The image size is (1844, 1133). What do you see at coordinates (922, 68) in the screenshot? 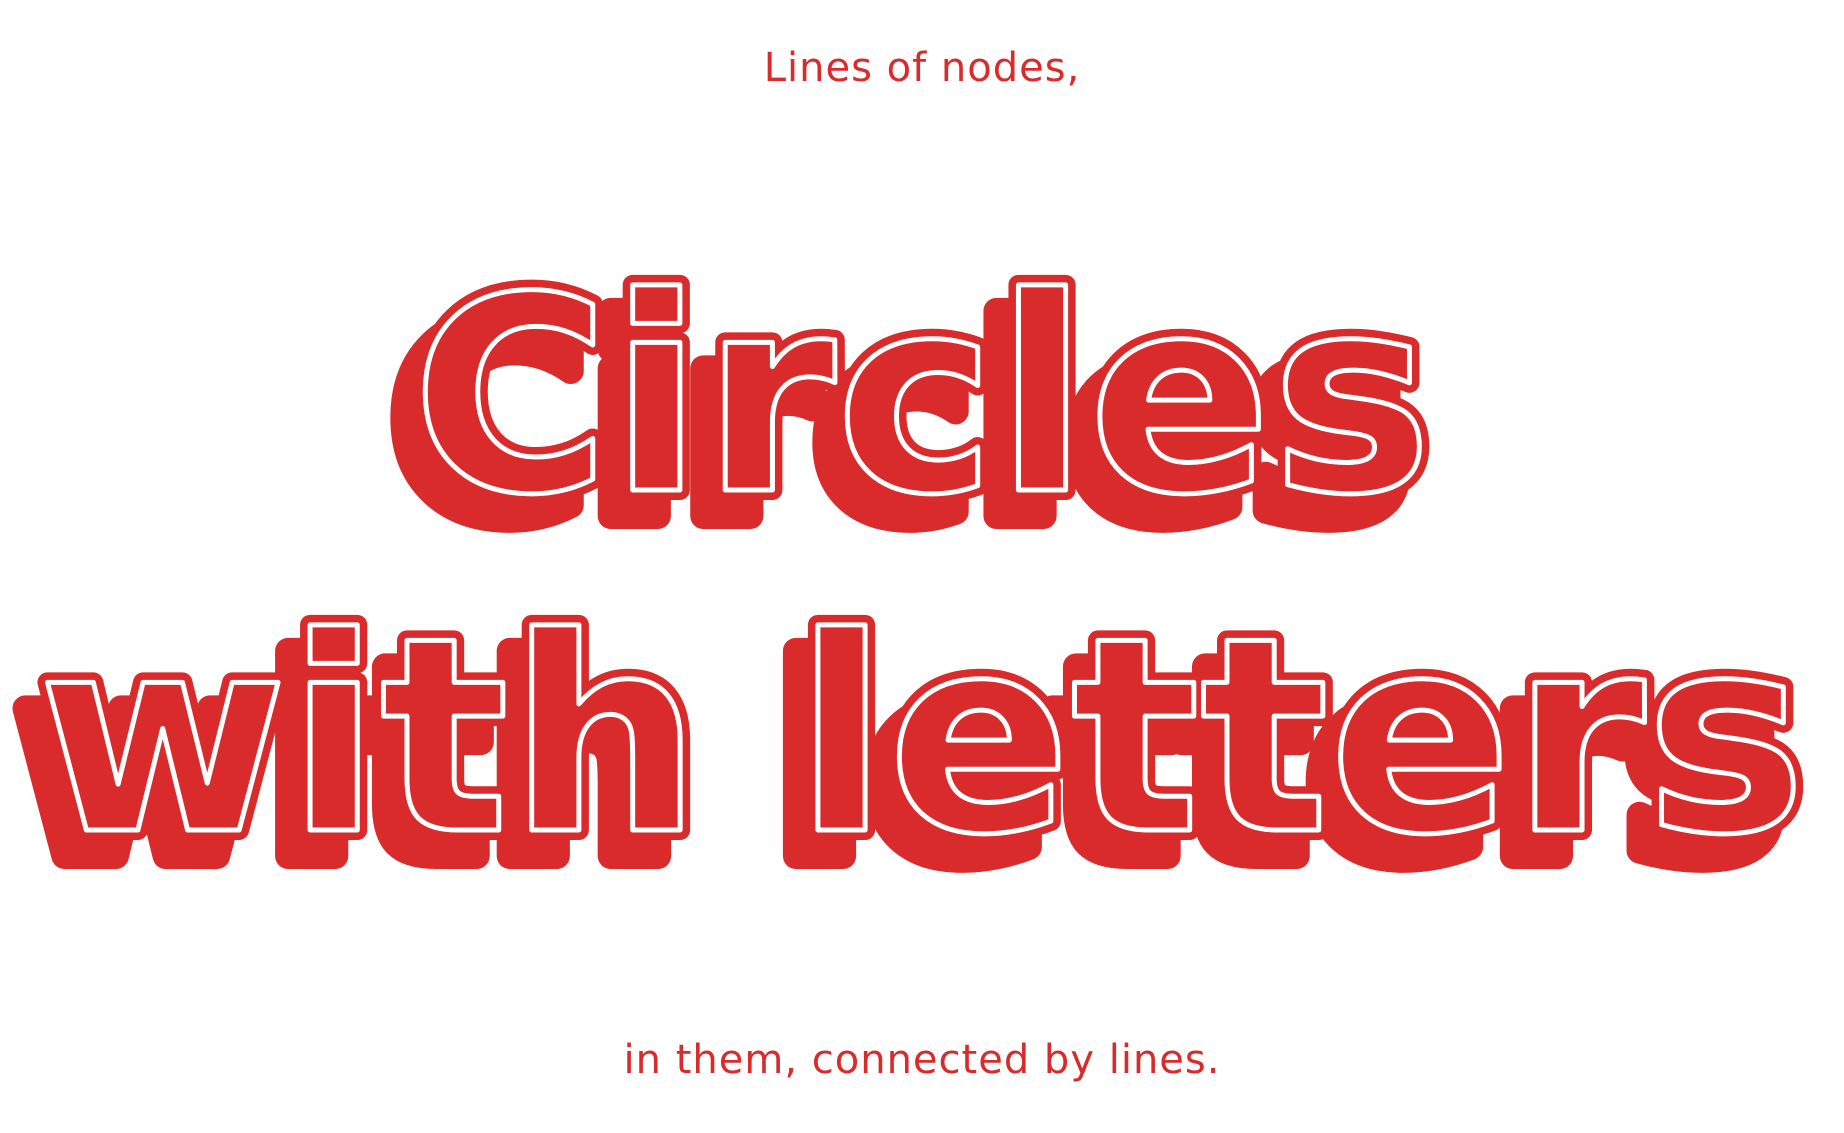
I see `top-caption: Lines of nodes,` at bounding box center [922, 68].